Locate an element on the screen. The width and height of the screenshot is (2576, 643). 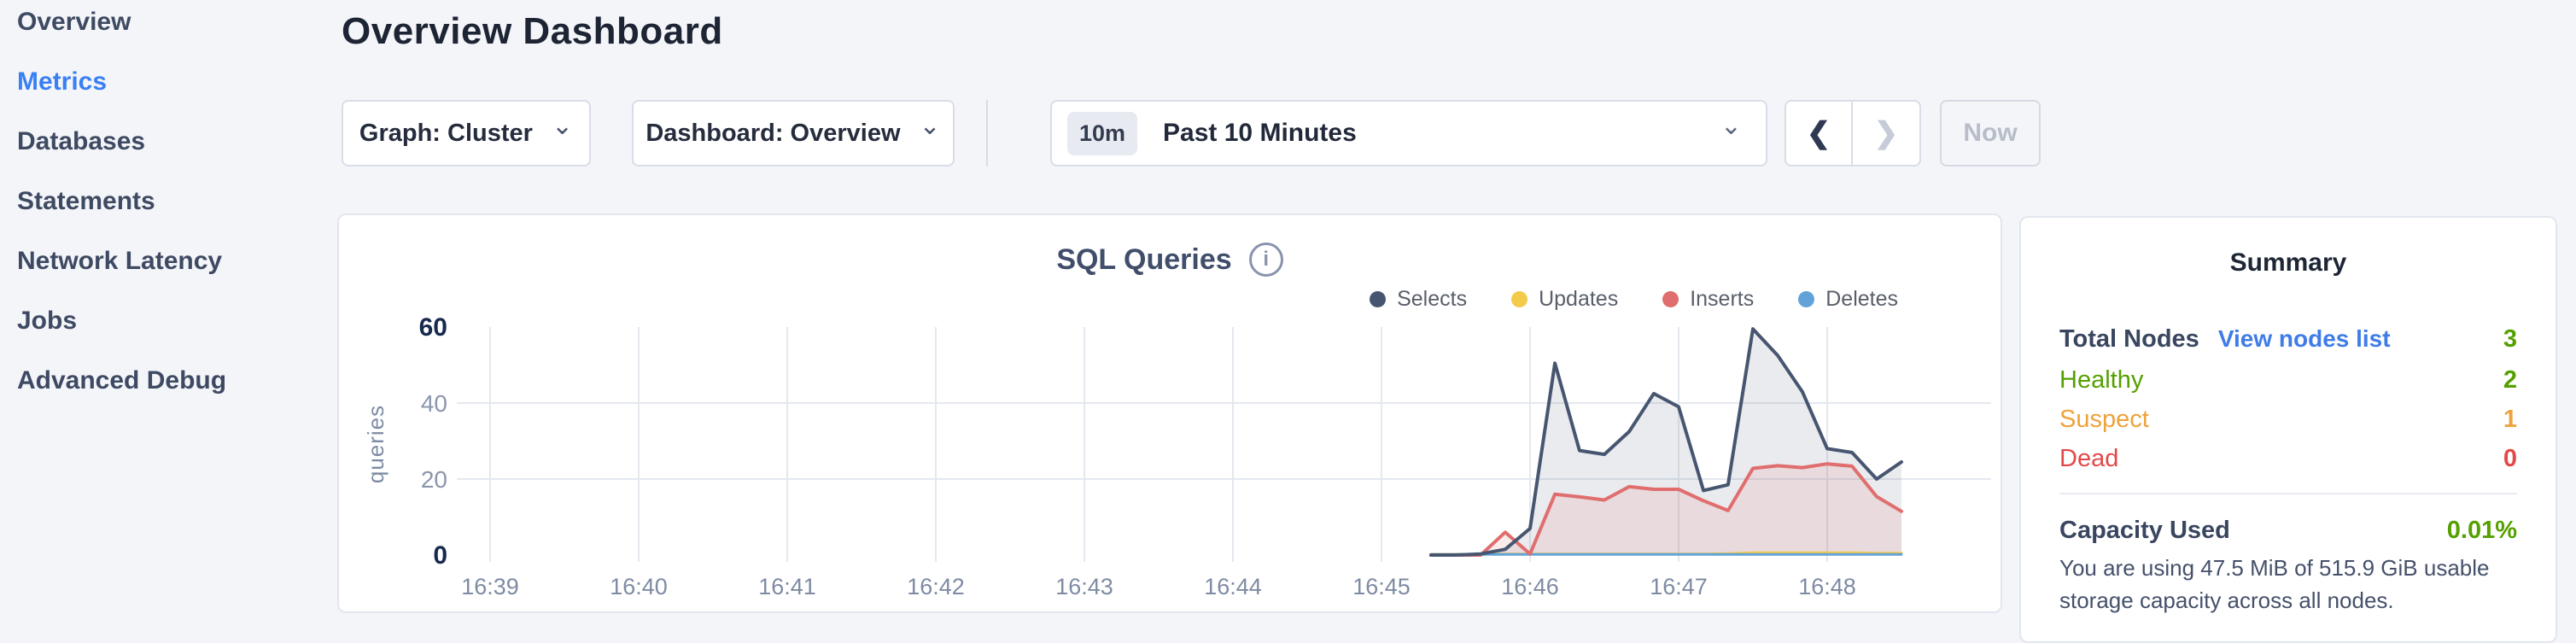
legend-item-deletes: Deletes is located at coordinates (1848, 299).